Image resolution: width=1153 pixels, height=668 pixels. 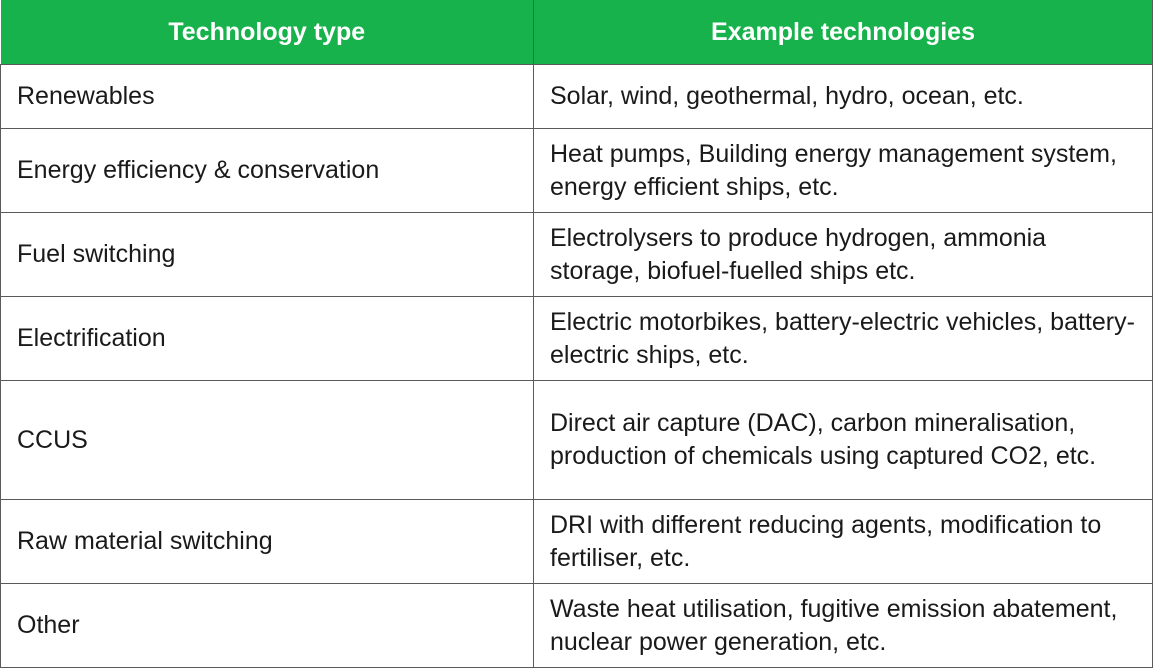 I want to click on table-header-row: Technology type Example technologies, so click(x=576, y=32).